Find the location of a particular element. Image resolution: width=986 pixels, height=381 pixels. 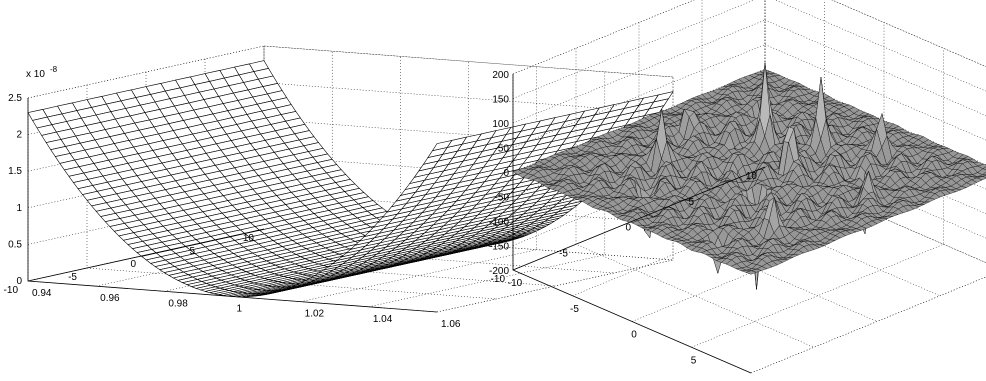

c2-y-tick-label: 10 is located at coordinates (752, 176).